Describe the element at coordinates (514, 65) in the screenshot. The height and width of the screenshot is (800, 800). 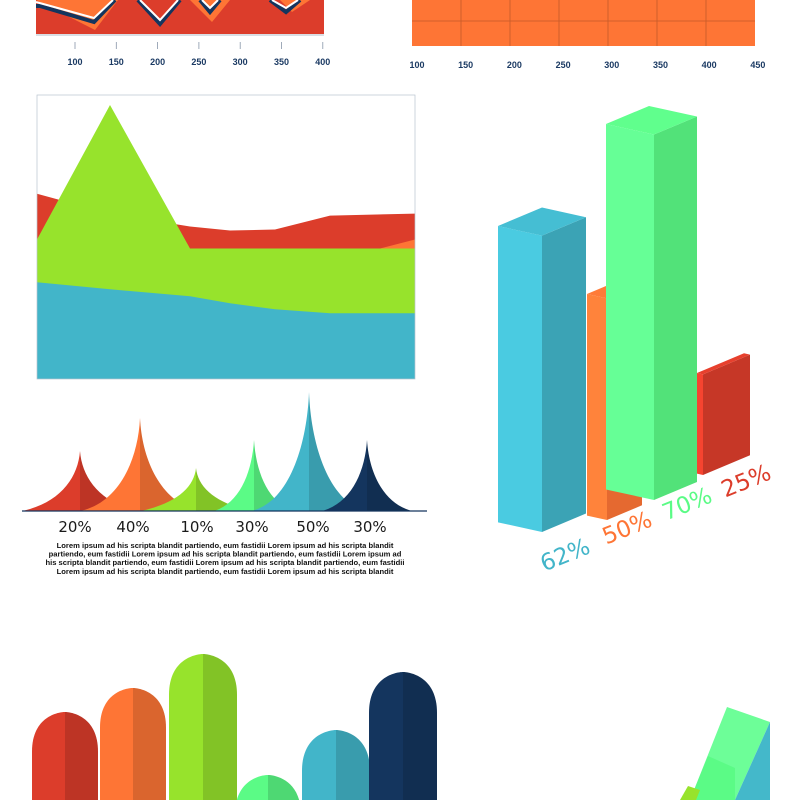
I see `grid-tick-label: 200` at that location.